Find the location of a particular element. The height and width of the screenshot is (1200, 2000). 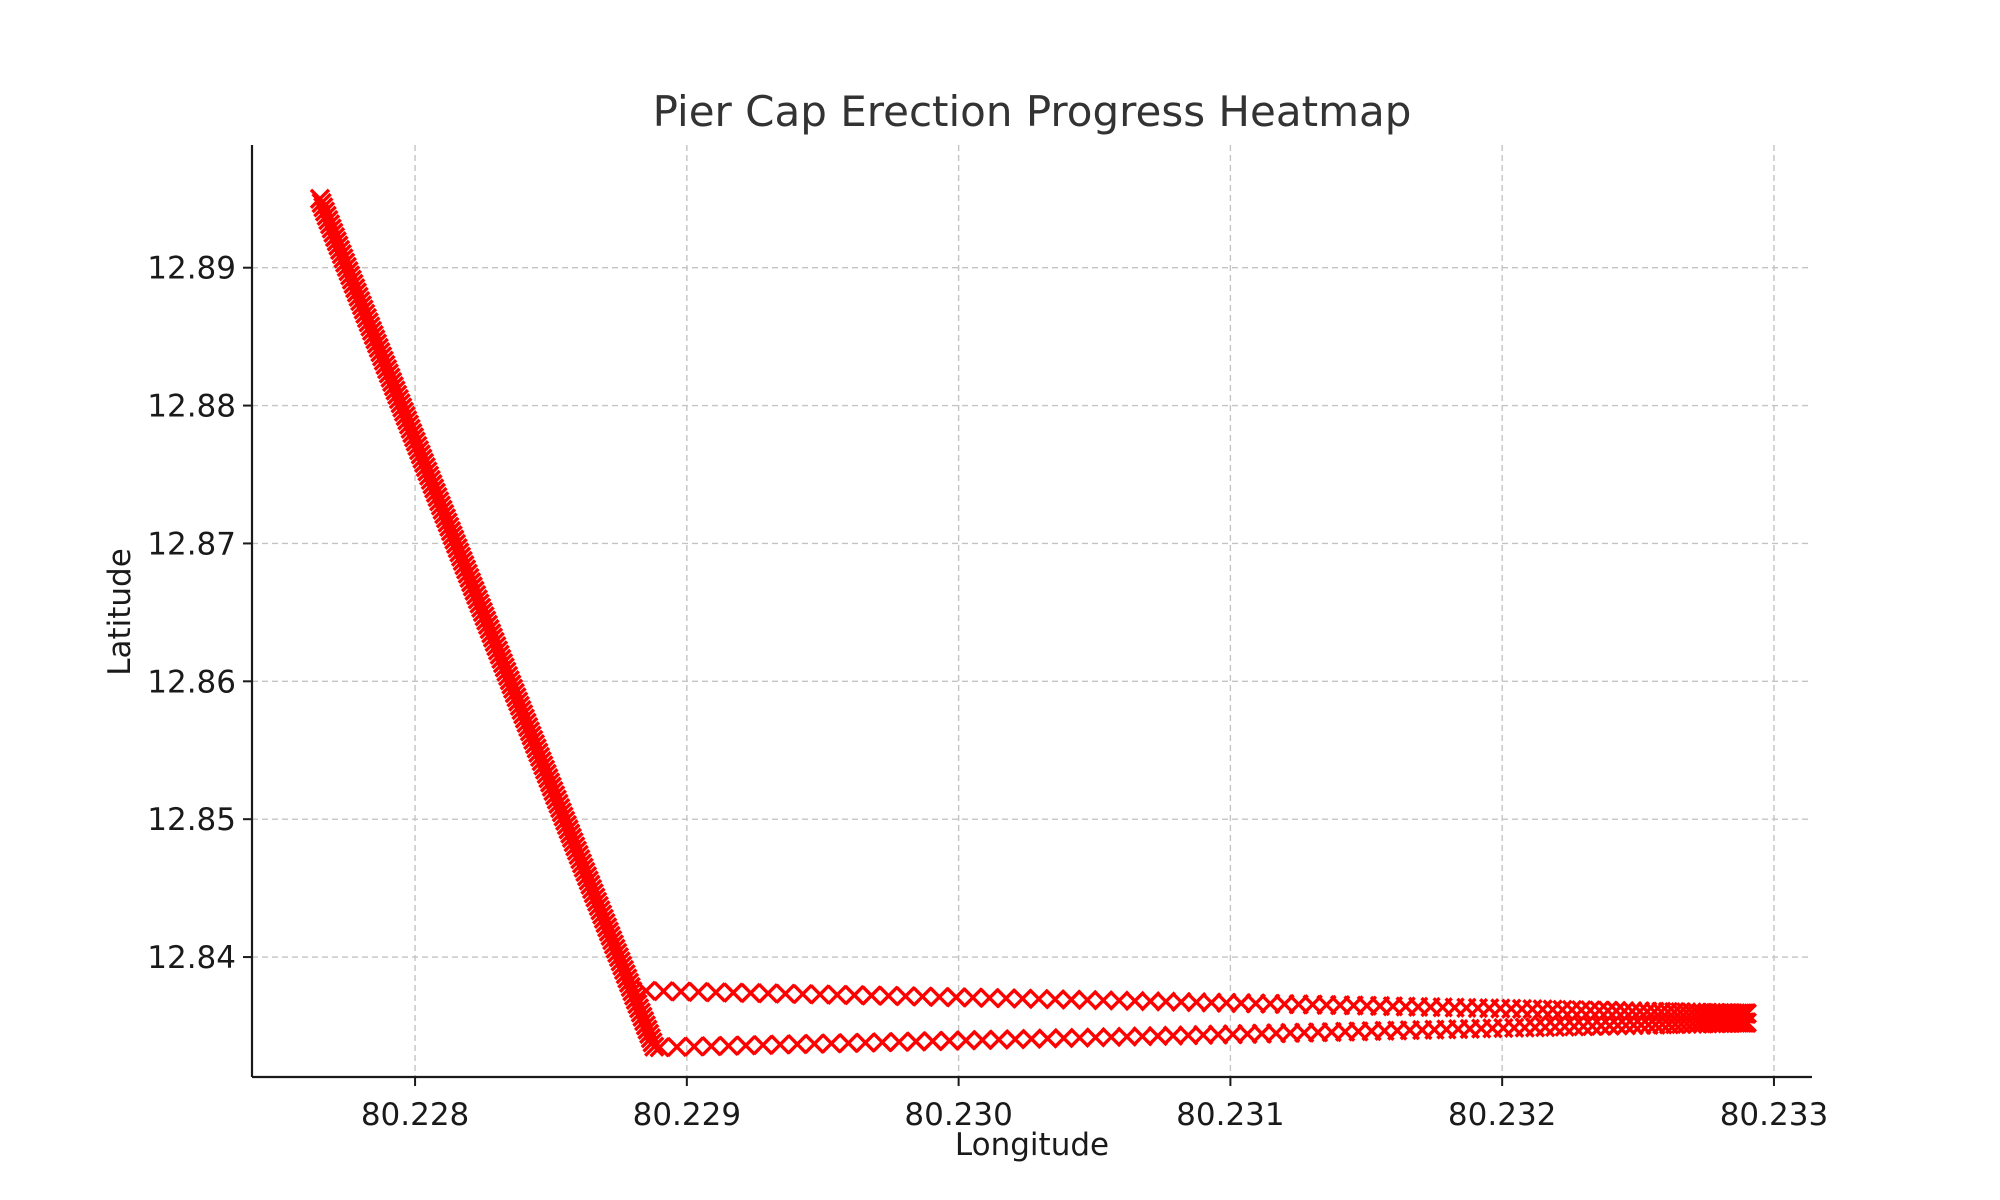

y-tick-label: 12.84 is located at coordinates (191, 958).